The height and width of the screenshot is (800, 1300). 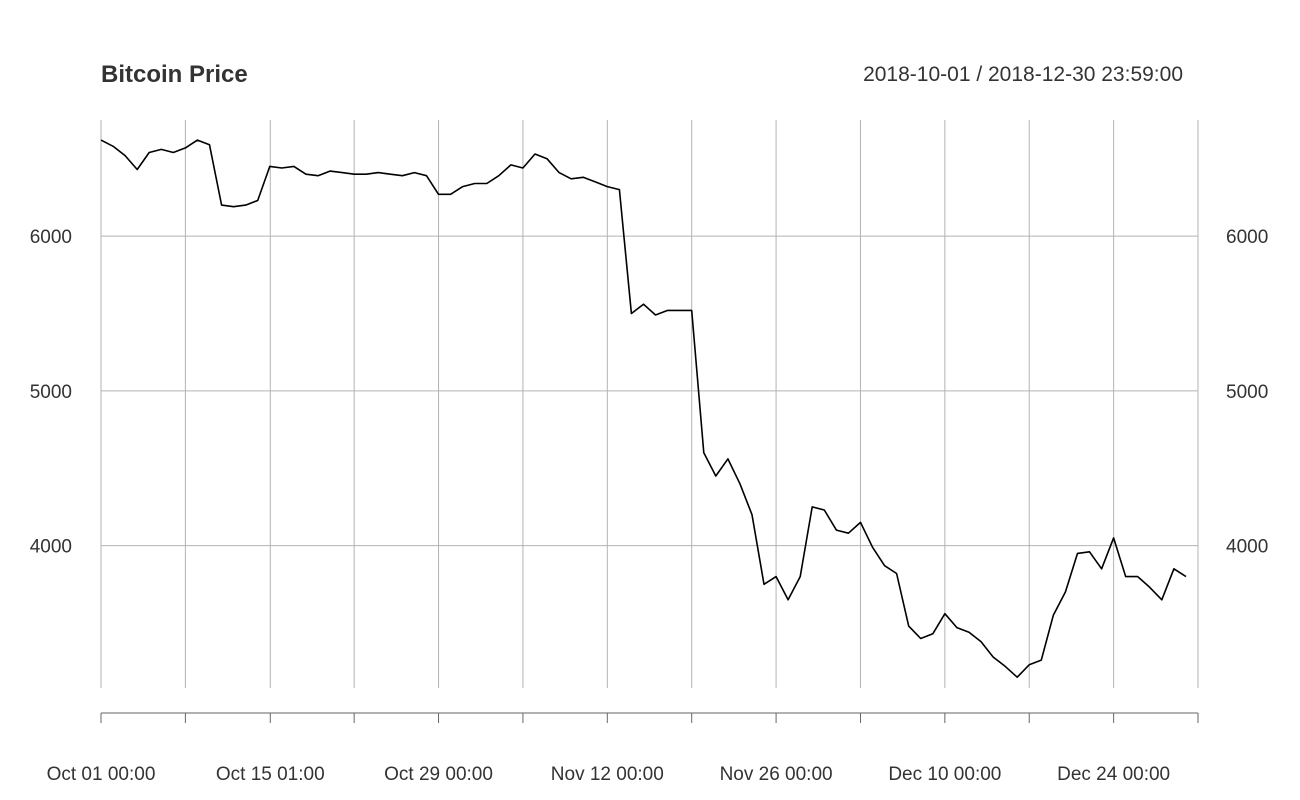 What do you see at coordinates (270, 774) in the screenshot?
I see `x-tick-label: Oct 15 01:00` at bounding box center [270, 774].